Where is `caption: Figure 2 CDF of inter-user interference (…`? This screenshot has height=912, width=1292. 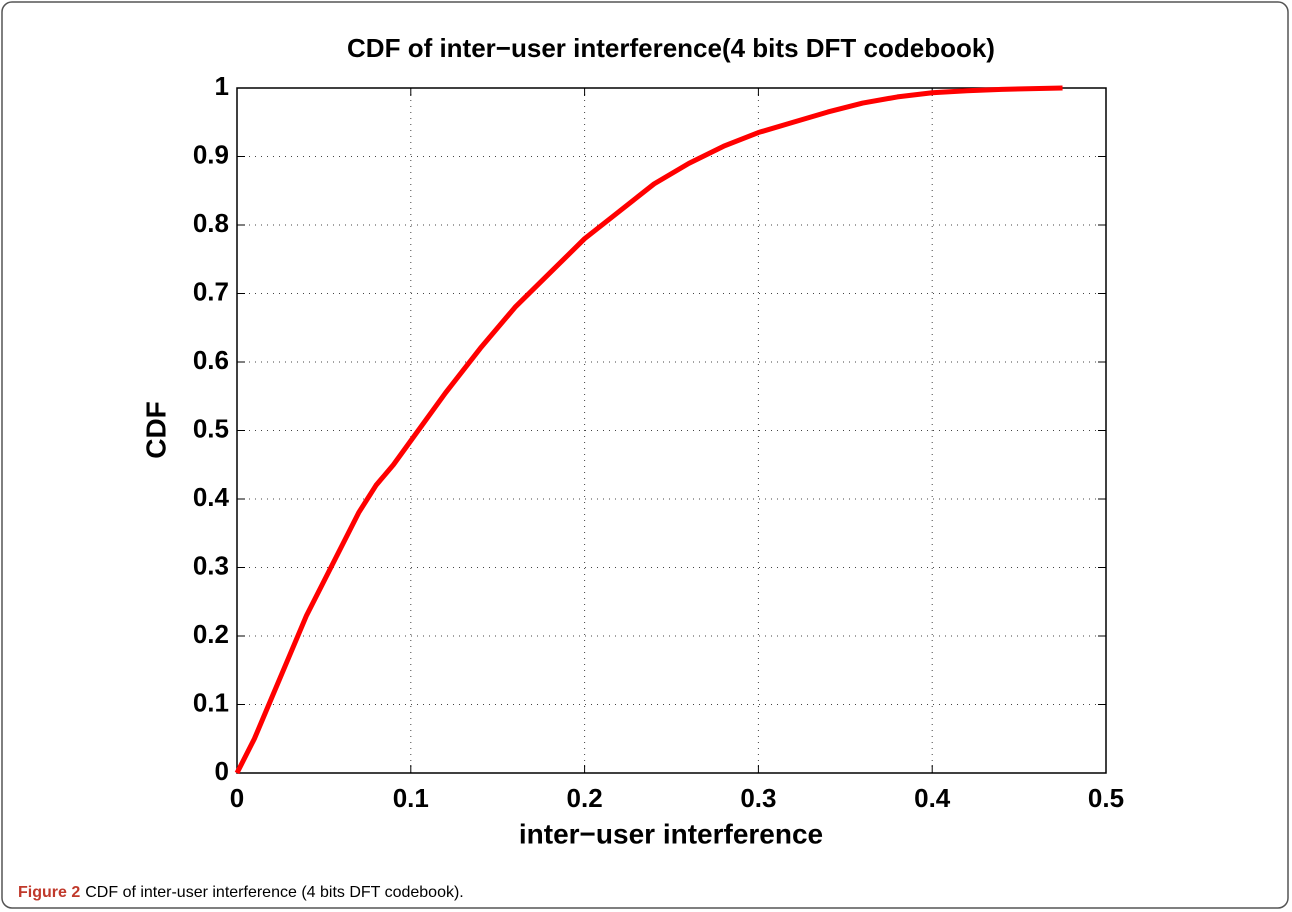 caption: Figure 2 CDF of inter-user interference (… is located at coordinates (241, 892).